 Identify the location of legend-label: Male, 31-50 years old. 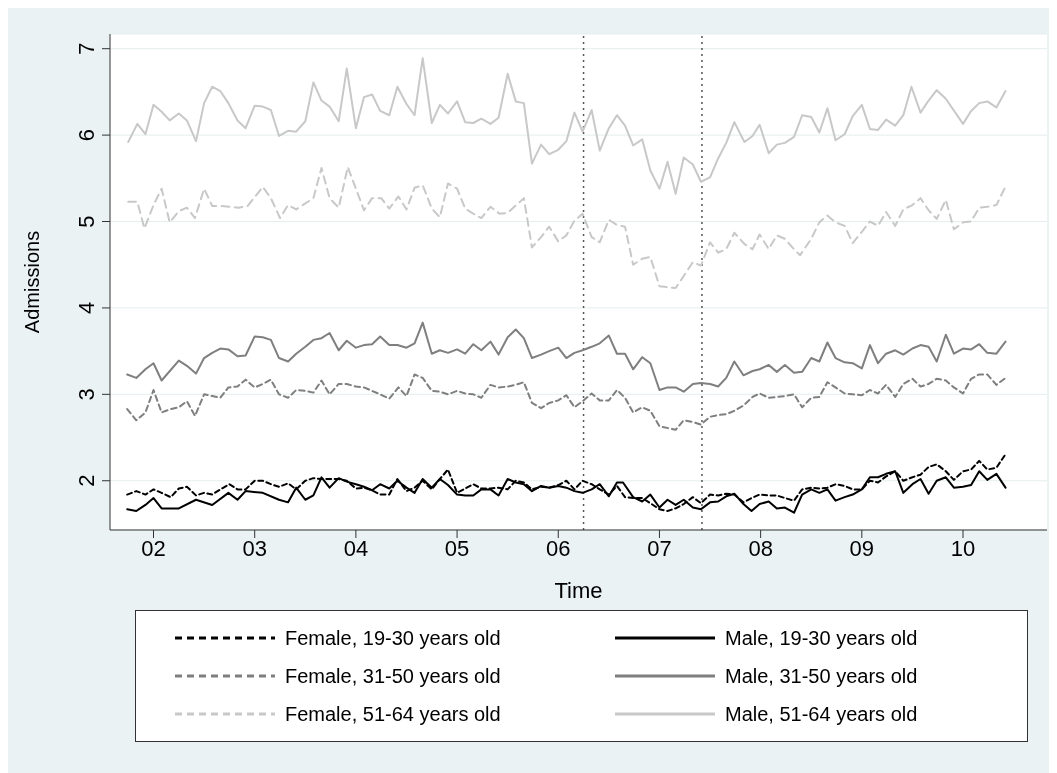
(821, 676).